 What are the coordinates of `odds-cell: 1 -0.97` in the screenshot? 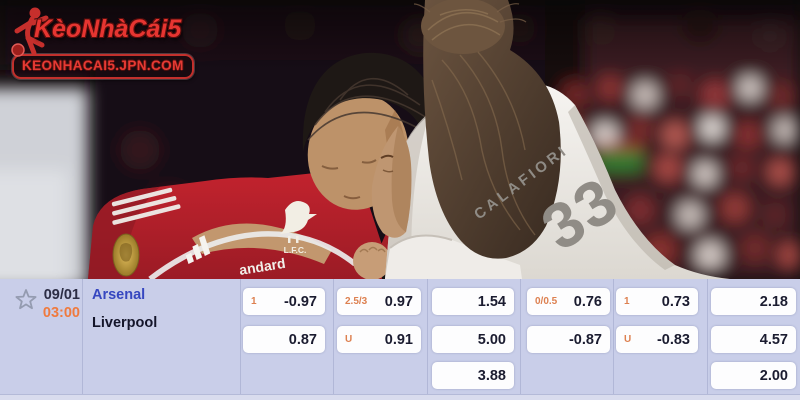 It's located at (284, 301).